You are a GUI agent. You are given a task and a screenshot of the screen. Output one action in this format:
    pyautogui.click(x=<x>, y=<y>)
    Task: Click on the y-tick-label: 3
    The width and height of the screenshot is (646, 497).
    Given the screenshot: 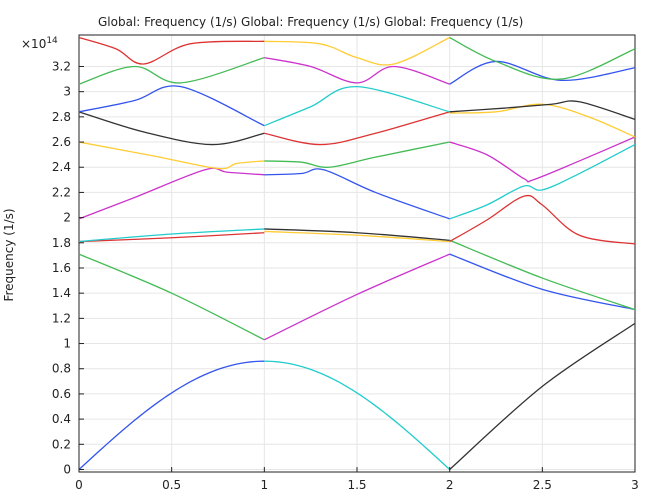 What is the action you would take?
    pyautogui.click(x=67, y=92)
    